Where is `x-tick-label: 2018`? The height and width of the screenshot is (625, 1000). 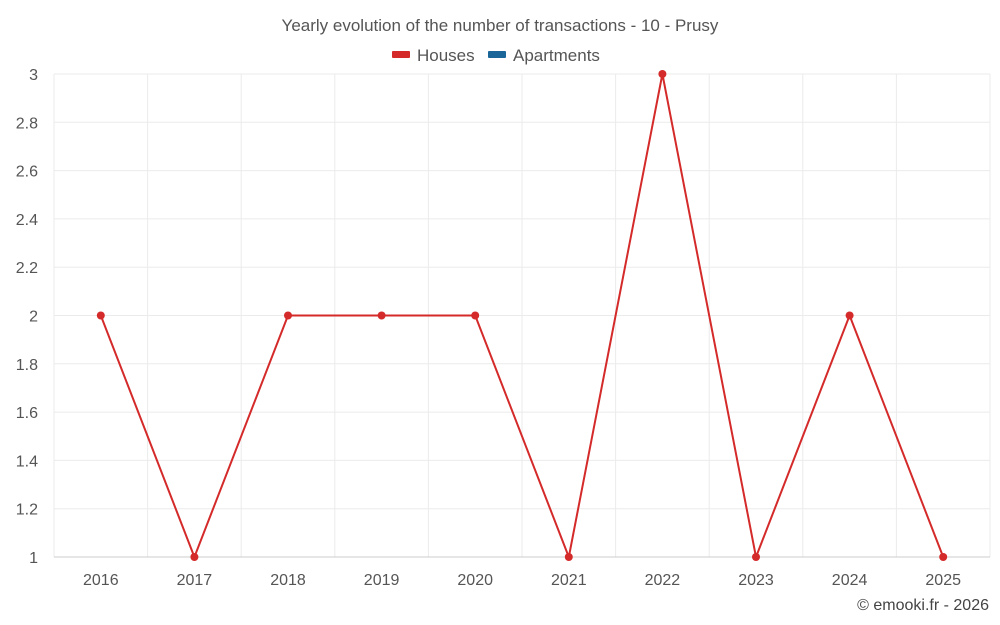
x-tick-label: 2018 is located at coordinates (288, 580).